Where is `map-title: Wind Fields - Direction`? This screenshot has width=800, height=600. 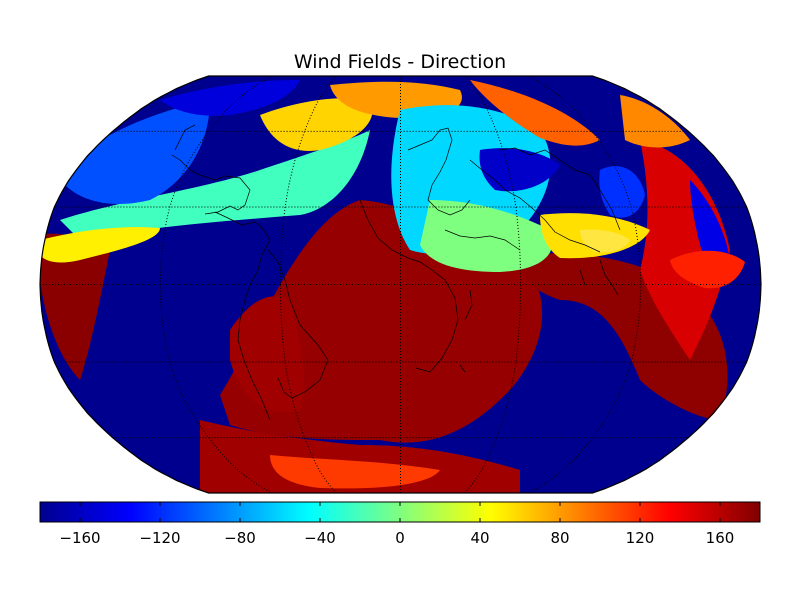 map-title: Wind Fields - Direction is located at coordinates (400, 62).